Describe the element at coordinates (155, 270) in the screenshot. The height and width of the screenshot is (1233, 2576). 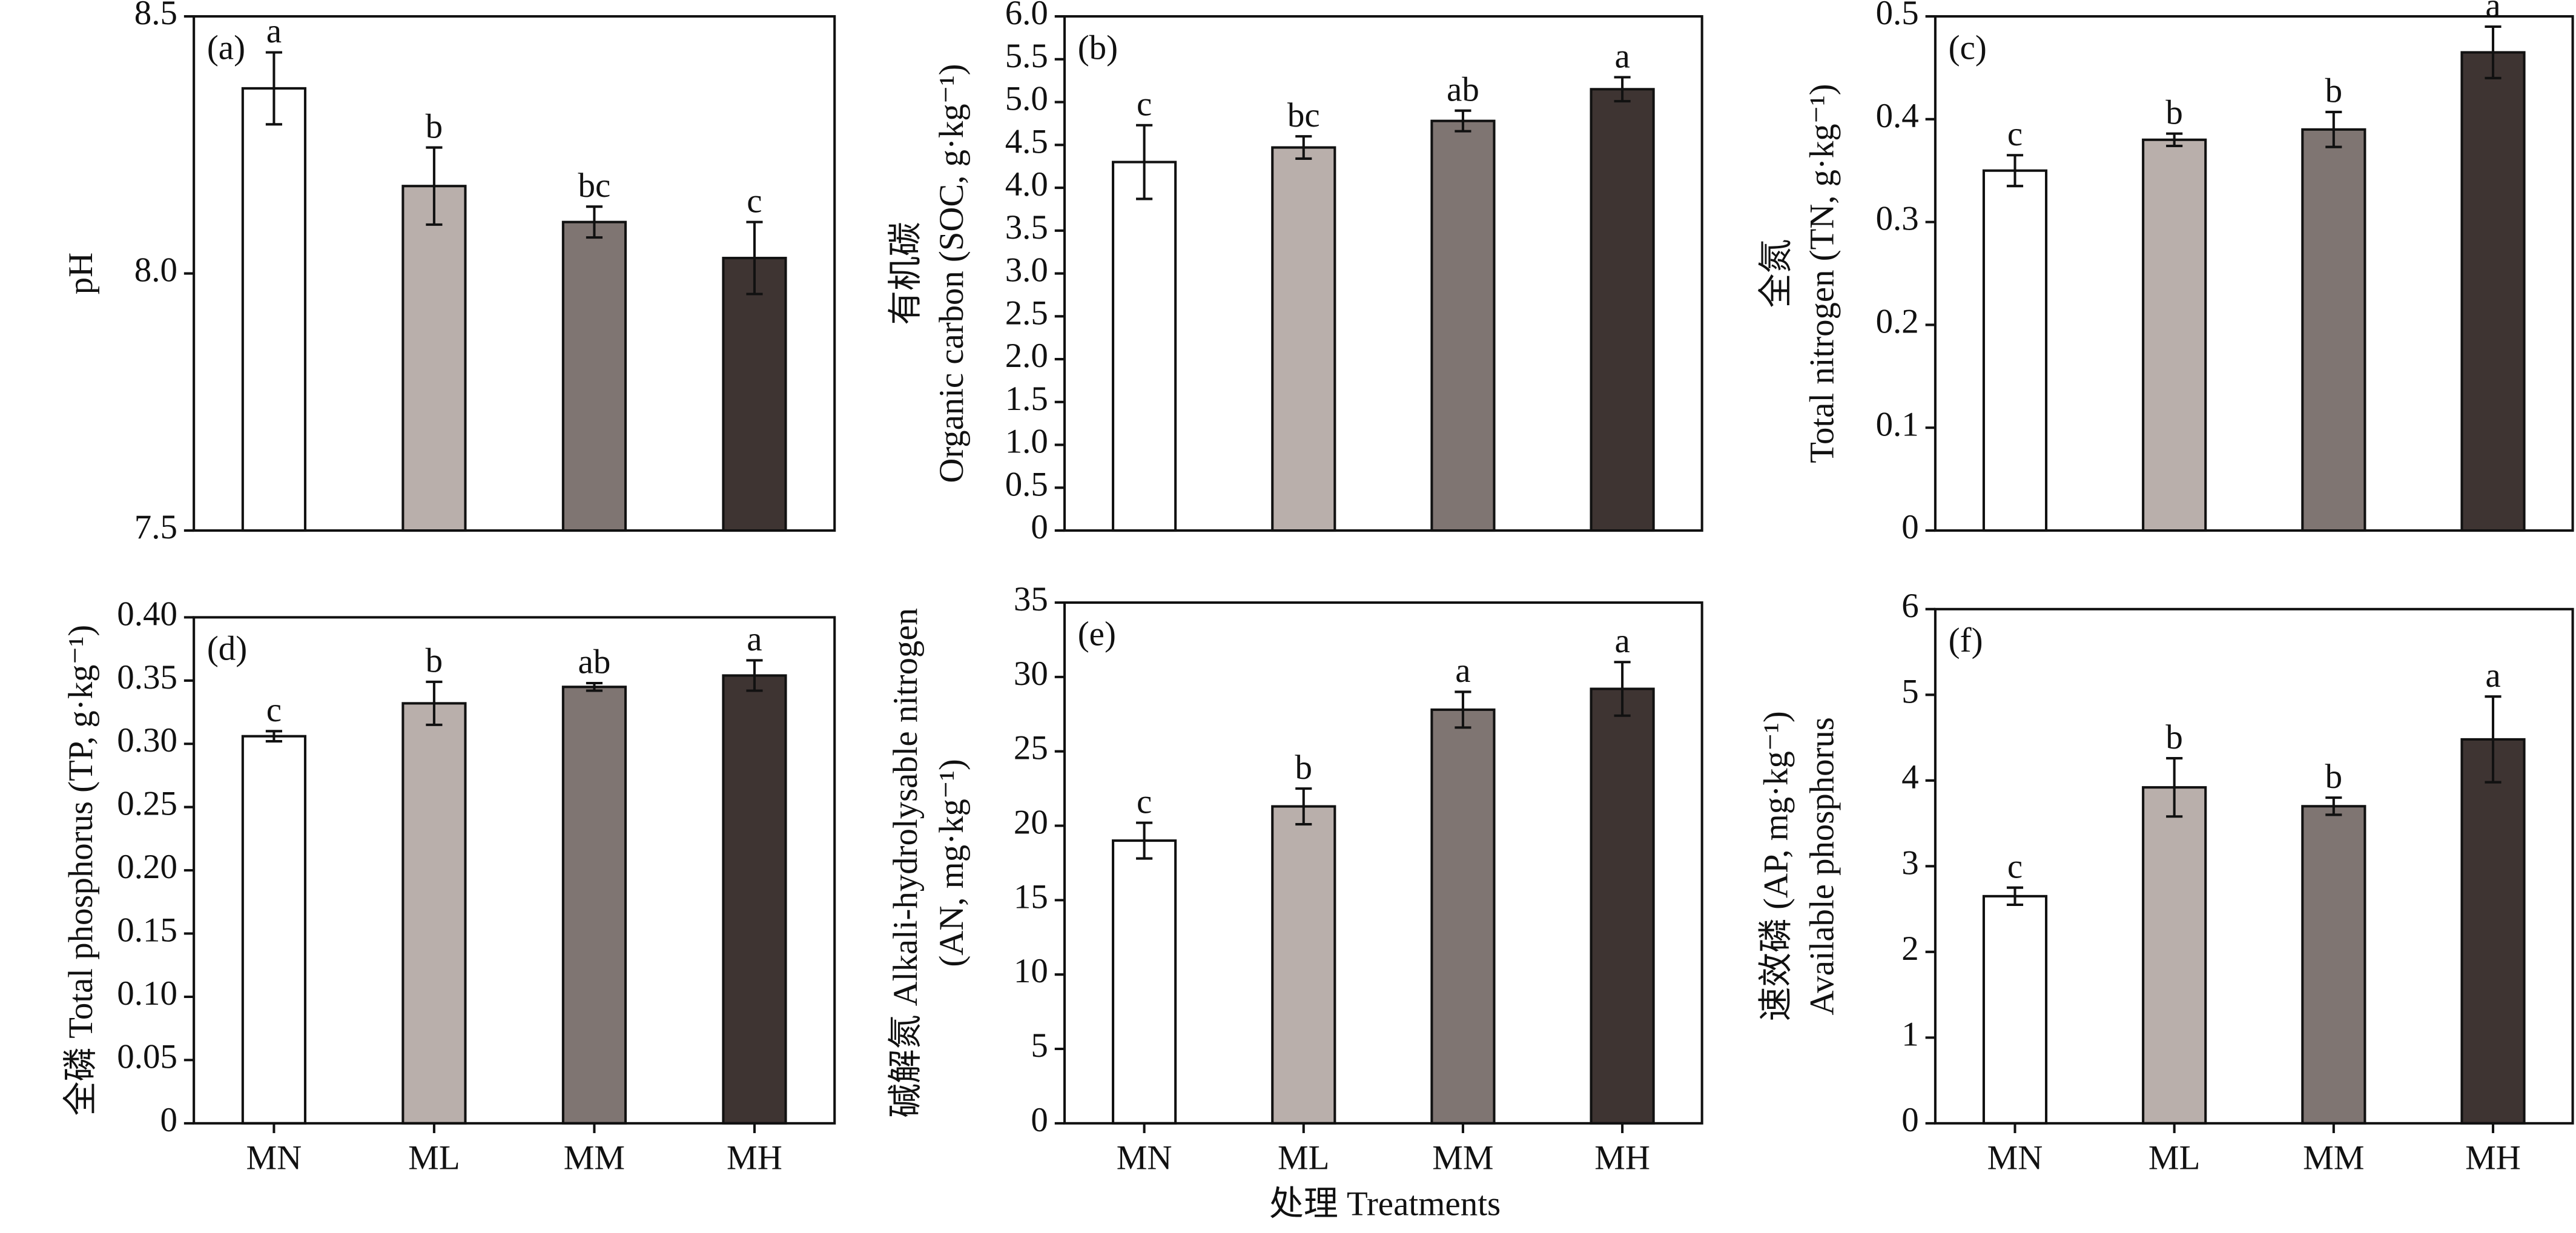
I see `y-tick-label: 8.0` at that location.